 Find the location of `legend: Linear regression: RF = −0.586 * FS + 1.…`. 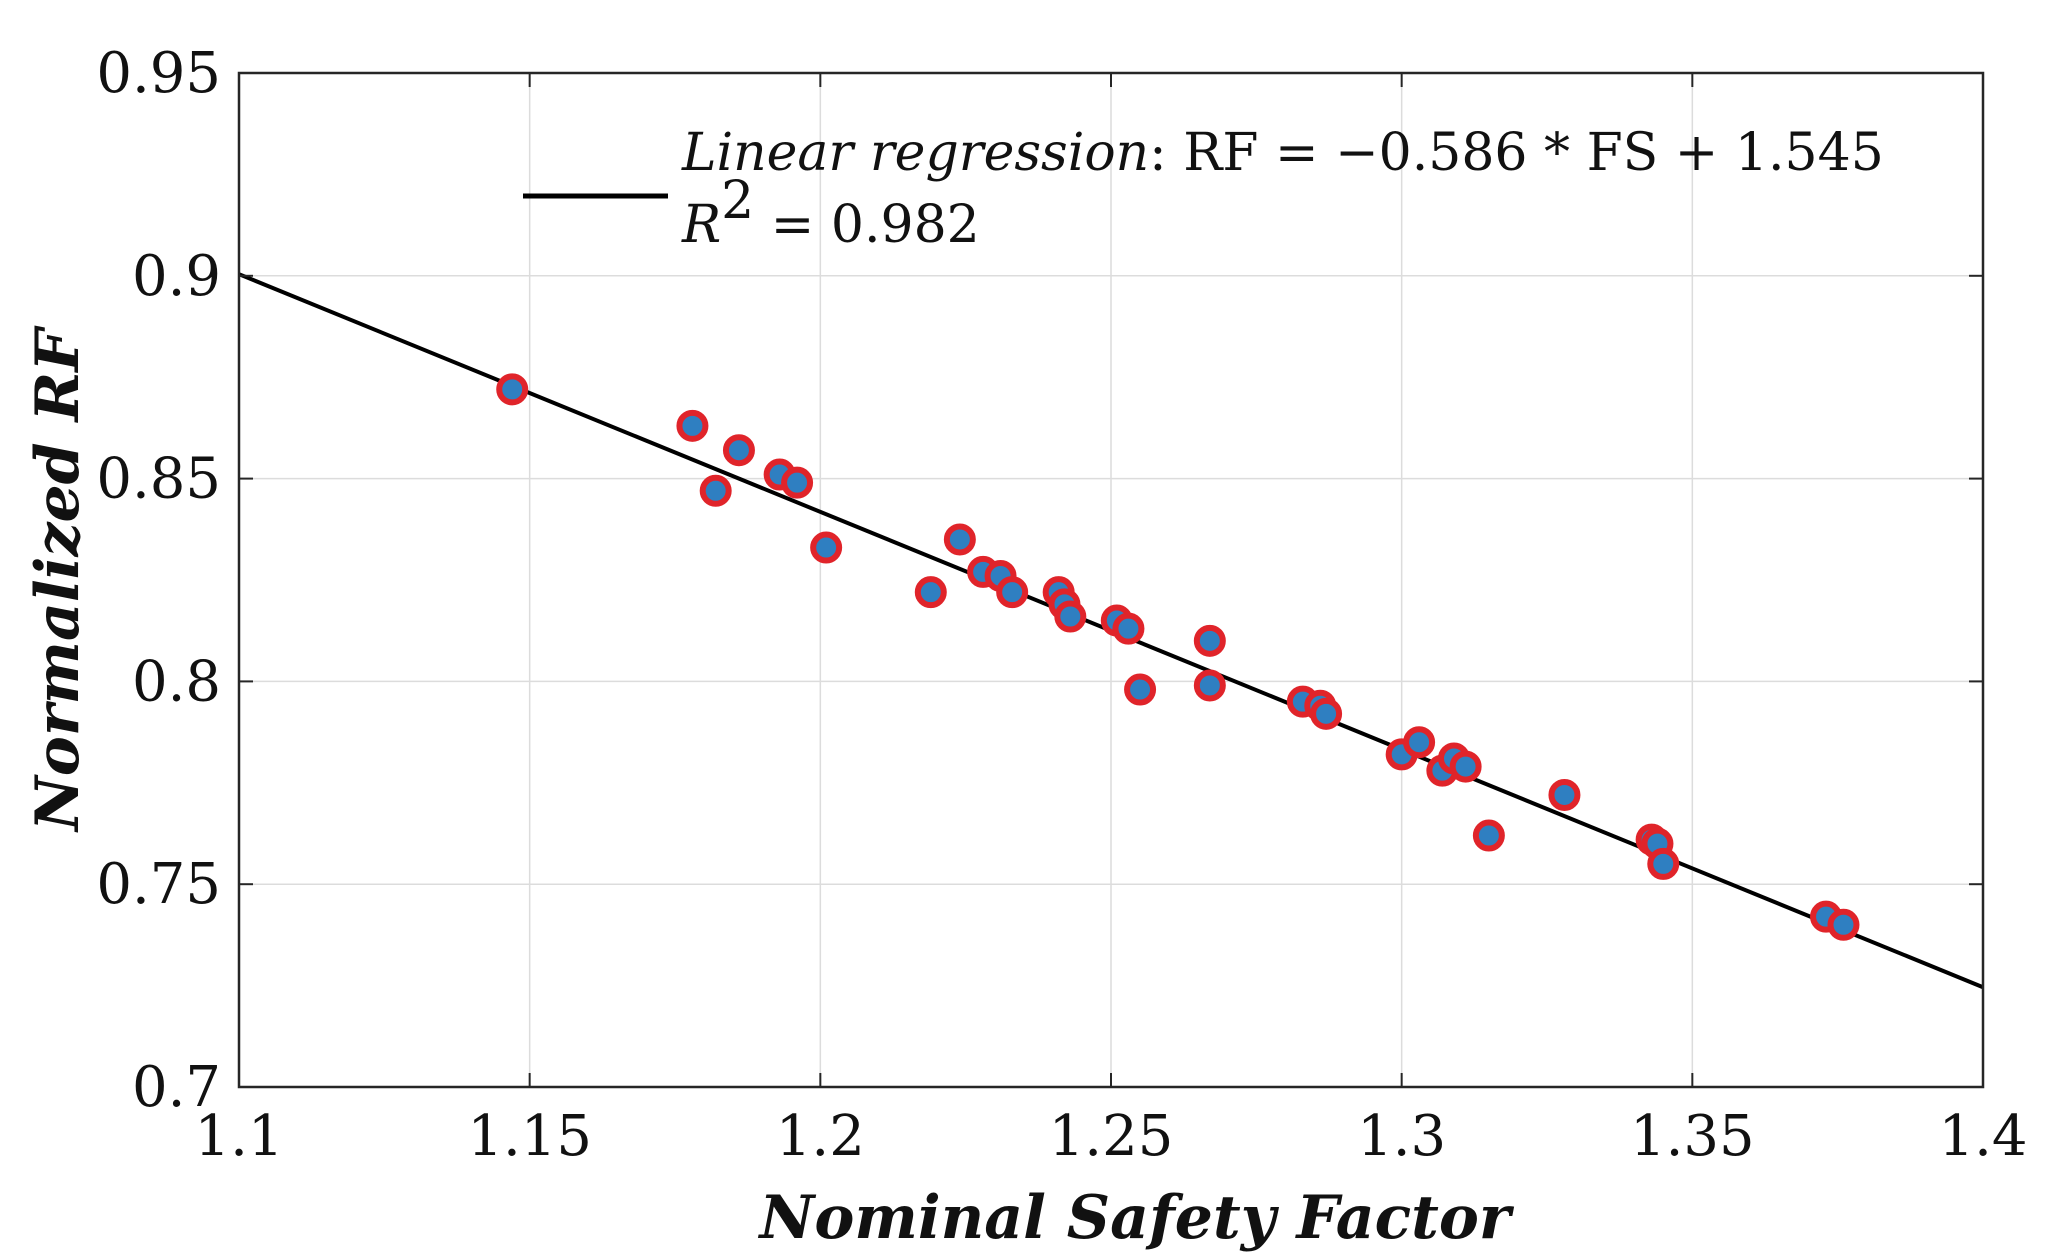

legend: Linear regression: RF = −0.586 * FS + 1.… is located at coordinates (1203, 189).